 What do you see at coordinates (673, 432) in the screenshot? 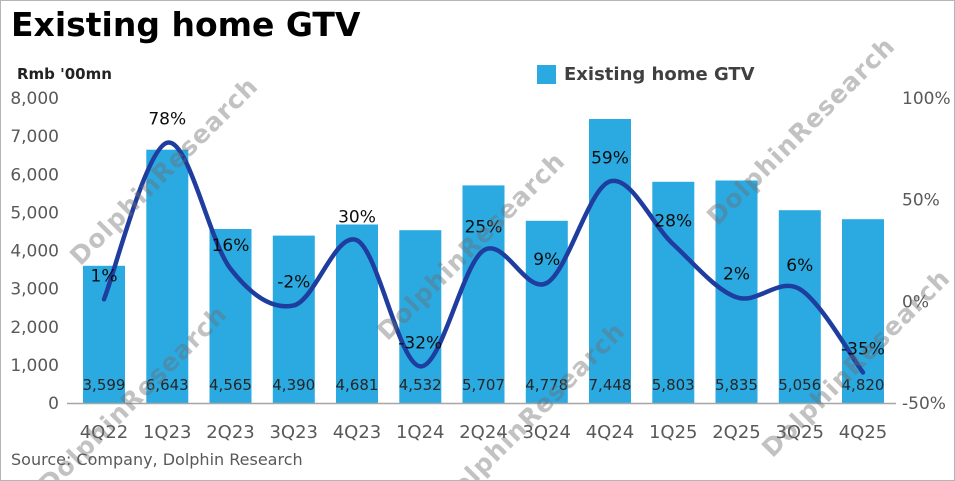
I see `x-axis-label: 1Q25` at bounding box center [673, 432].